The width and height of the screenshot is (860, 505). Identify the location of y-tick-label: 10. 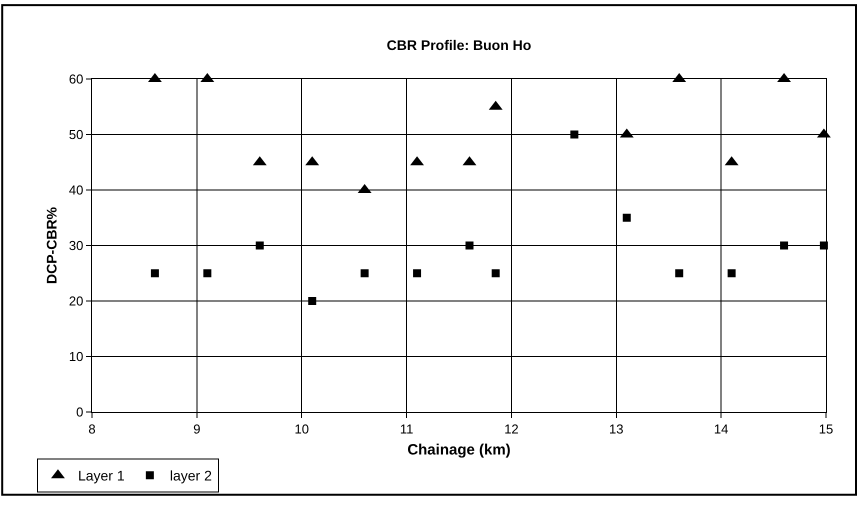
(76, 356).